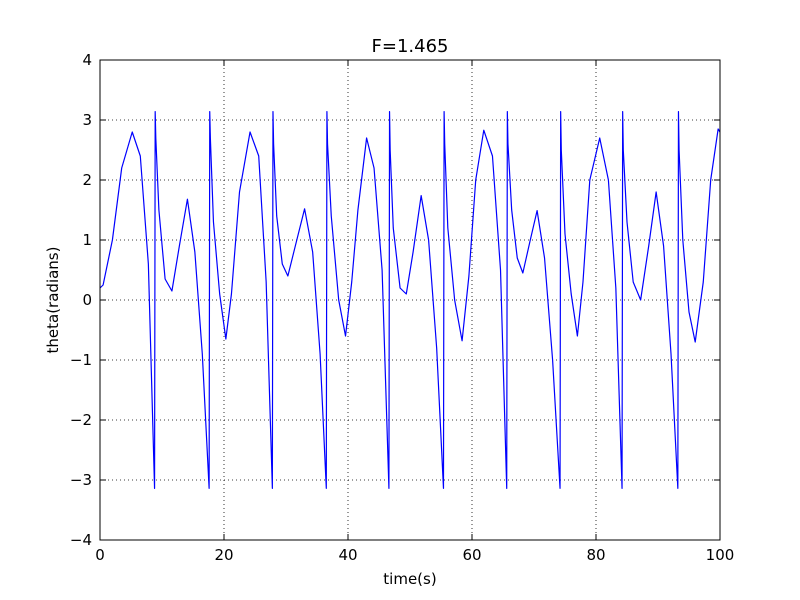 This screenshot has height=600, width=800. Describe the element at coordinates (409, 579) in the screenshot. I see `x-axis-label: time(s)` at that location.